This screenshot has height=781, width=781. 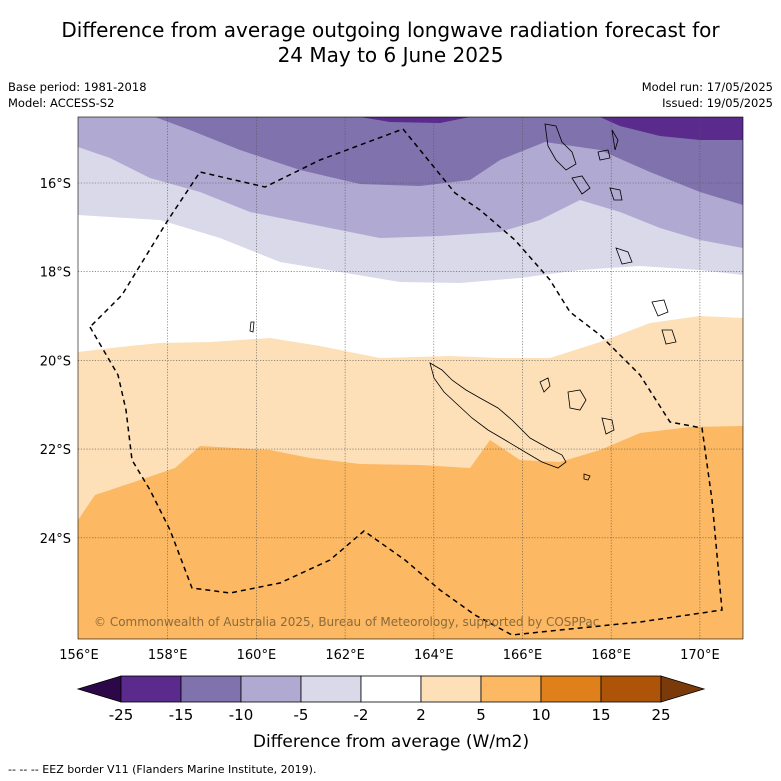 What do you see at coordinates (434, 655) in the screenshot?
I see `lon-tick-label: 164°E` at bounding box center [434, 655].